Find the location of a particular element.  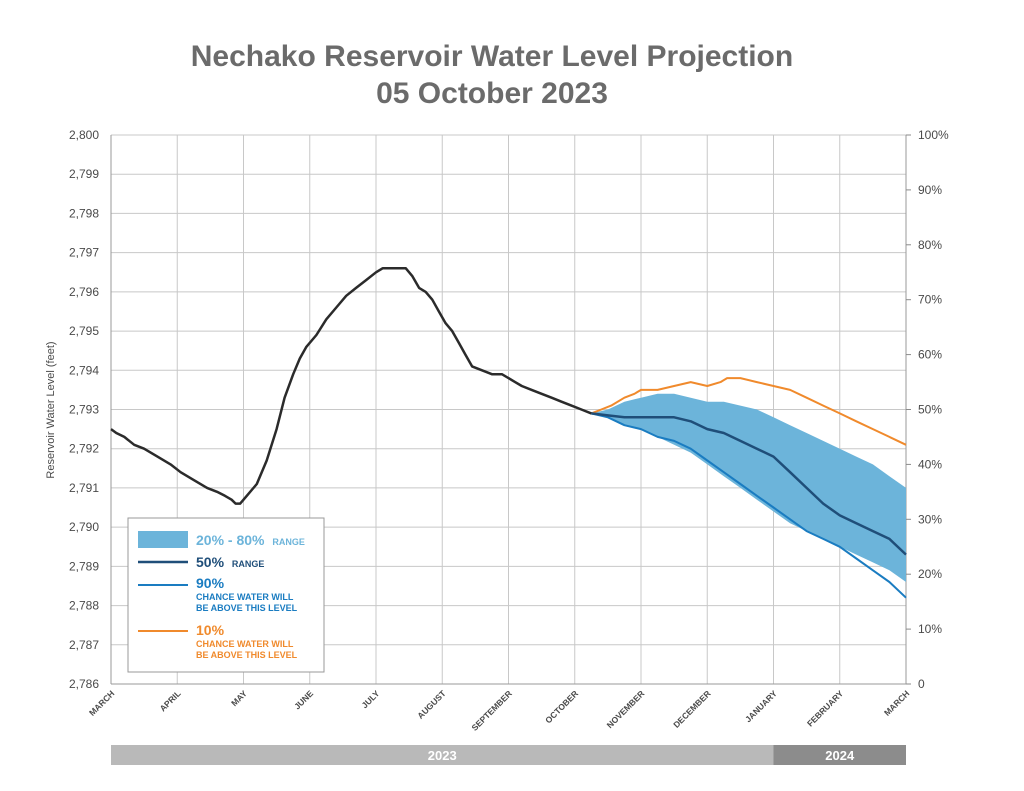

y-tick-label: 2,793 is located at coordinates (84, 410).